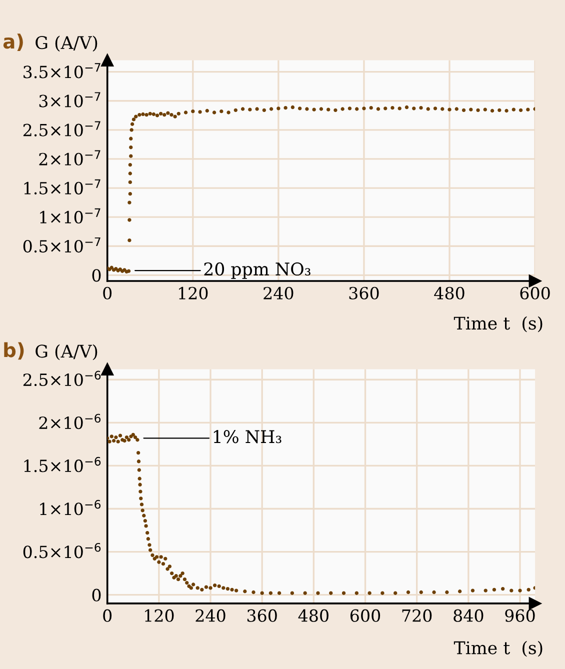 The height and width of the screenshot is (669, 565). What do you see at coordinates (62, 70) in the screenshot?
I see `y-tick-label: 3.5×10$^{−7}$` at bounding box center [62, 70].